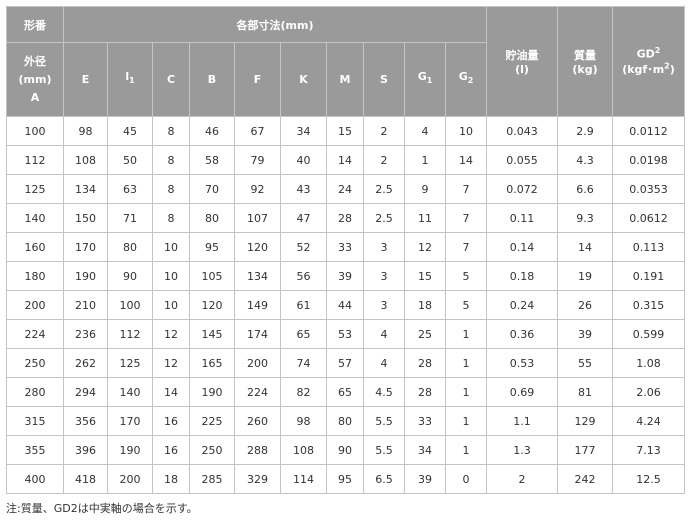  I want to click on table-row: 140 150 71 8 80 107 47 28 2.5 11 7 0.11 9.3 0.0612, so click(345, 218).